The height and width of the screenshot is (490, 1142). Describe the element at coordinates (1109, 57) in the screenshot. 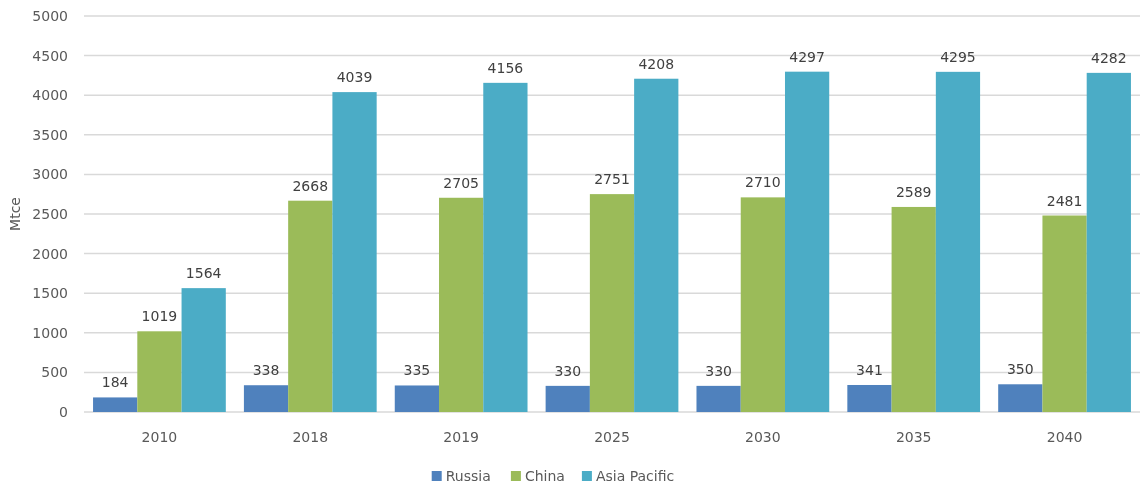

I see `data-label: 4282` at that location.